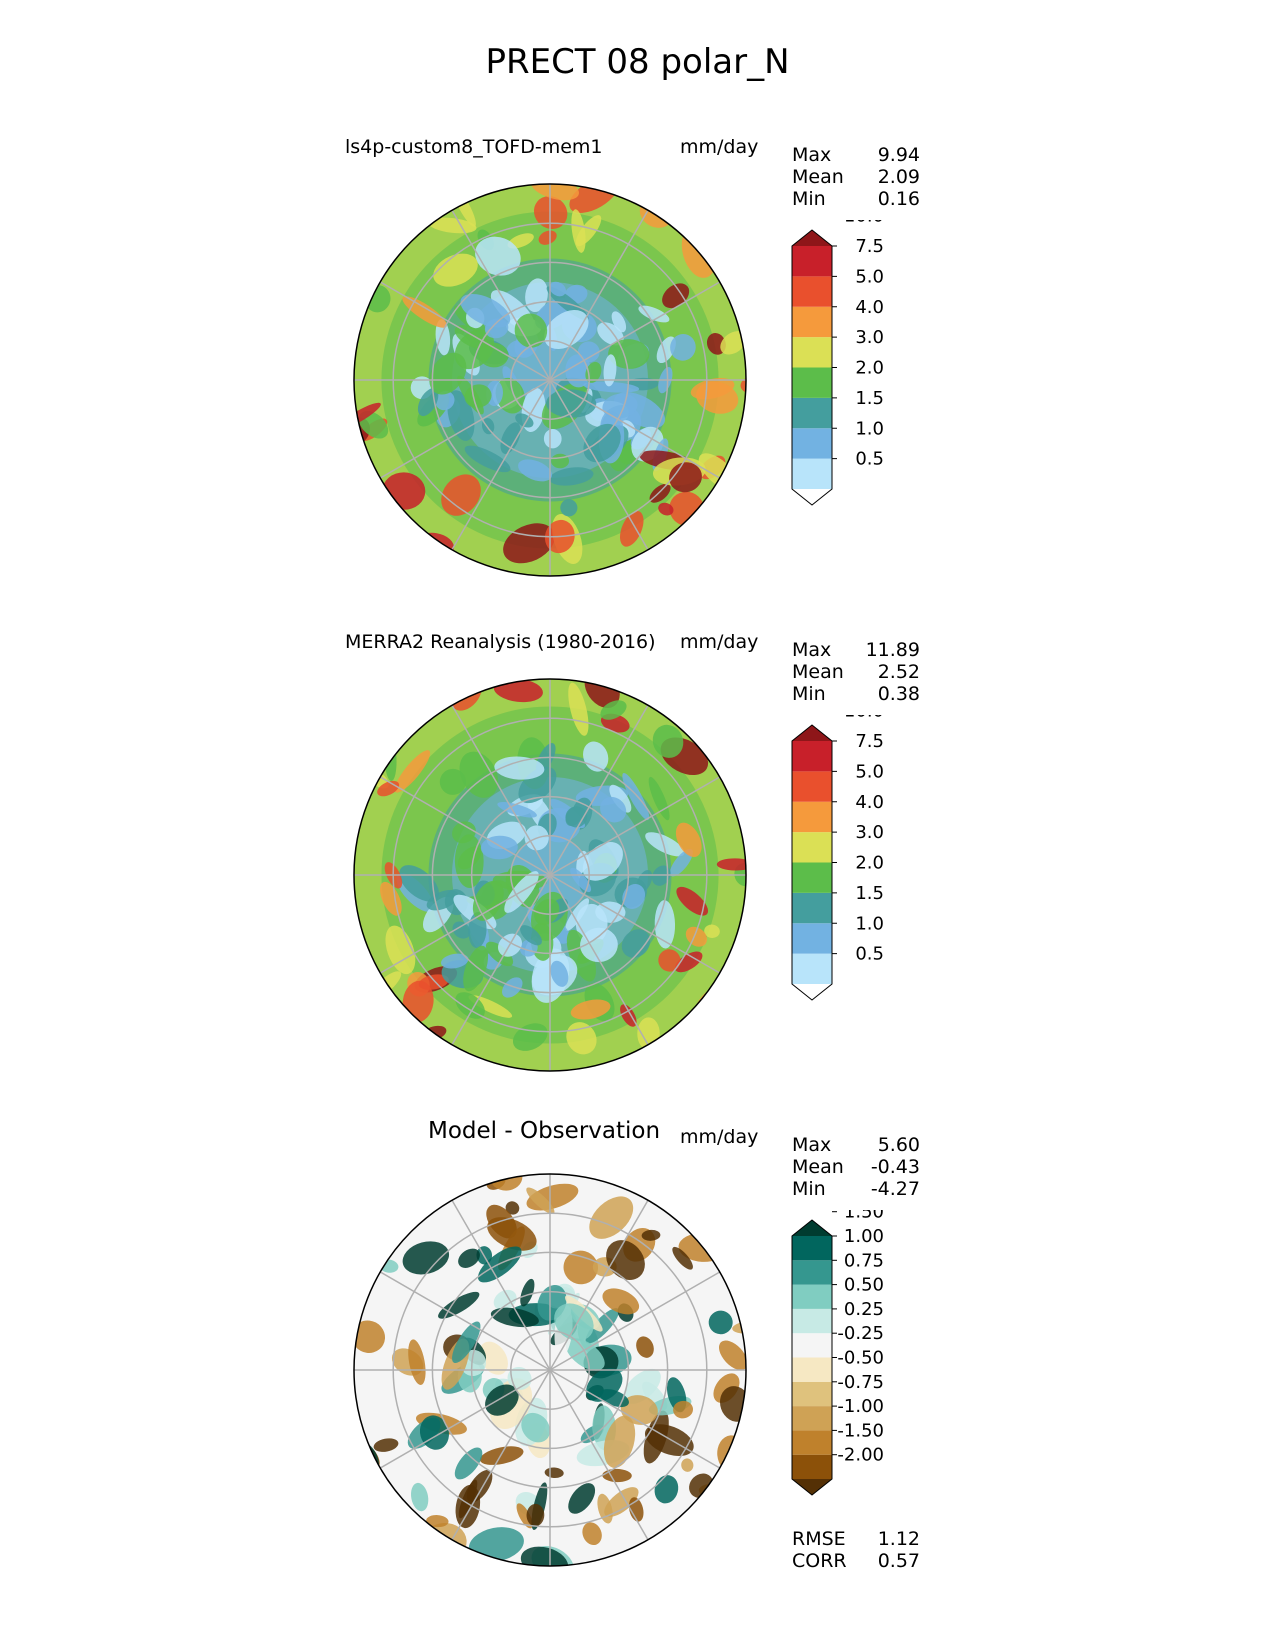  I want to click on colorbar-tick-label: 1.50, so click(864, 1216).